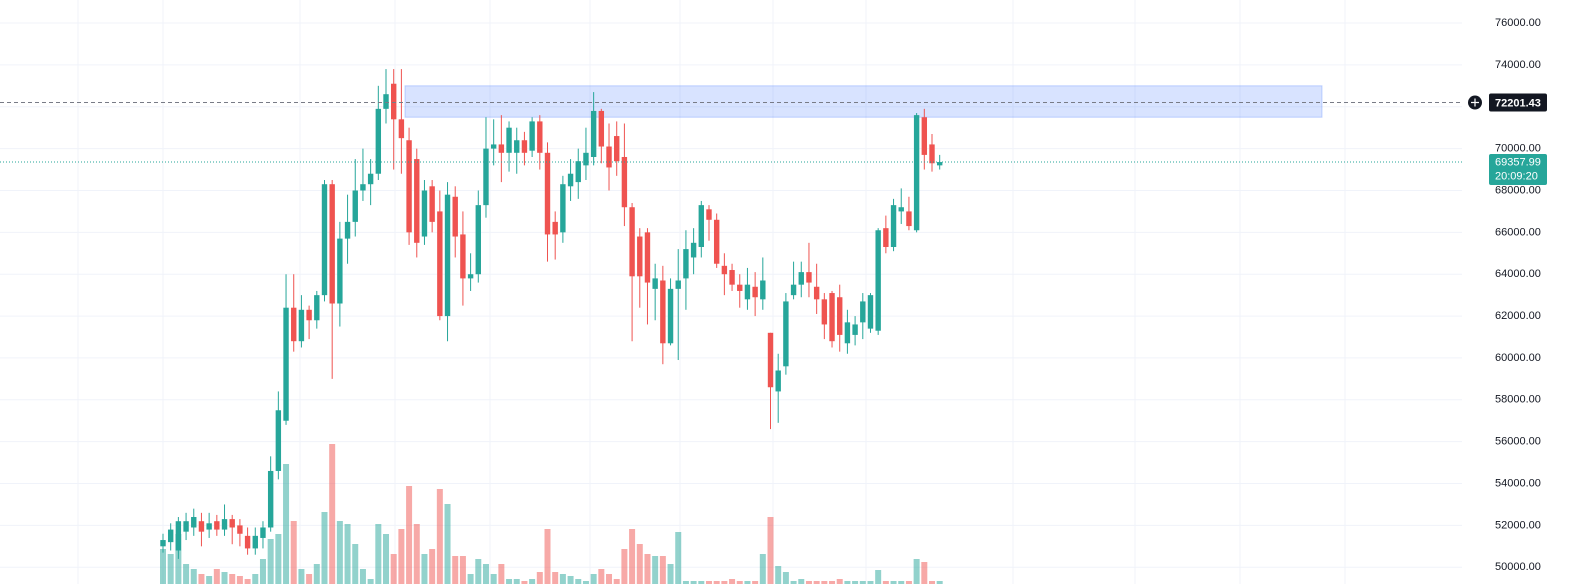 The height and width of the screenshot is (584, 1571). I want to click on last-price-label: 69357.99, so click(1518, 162).